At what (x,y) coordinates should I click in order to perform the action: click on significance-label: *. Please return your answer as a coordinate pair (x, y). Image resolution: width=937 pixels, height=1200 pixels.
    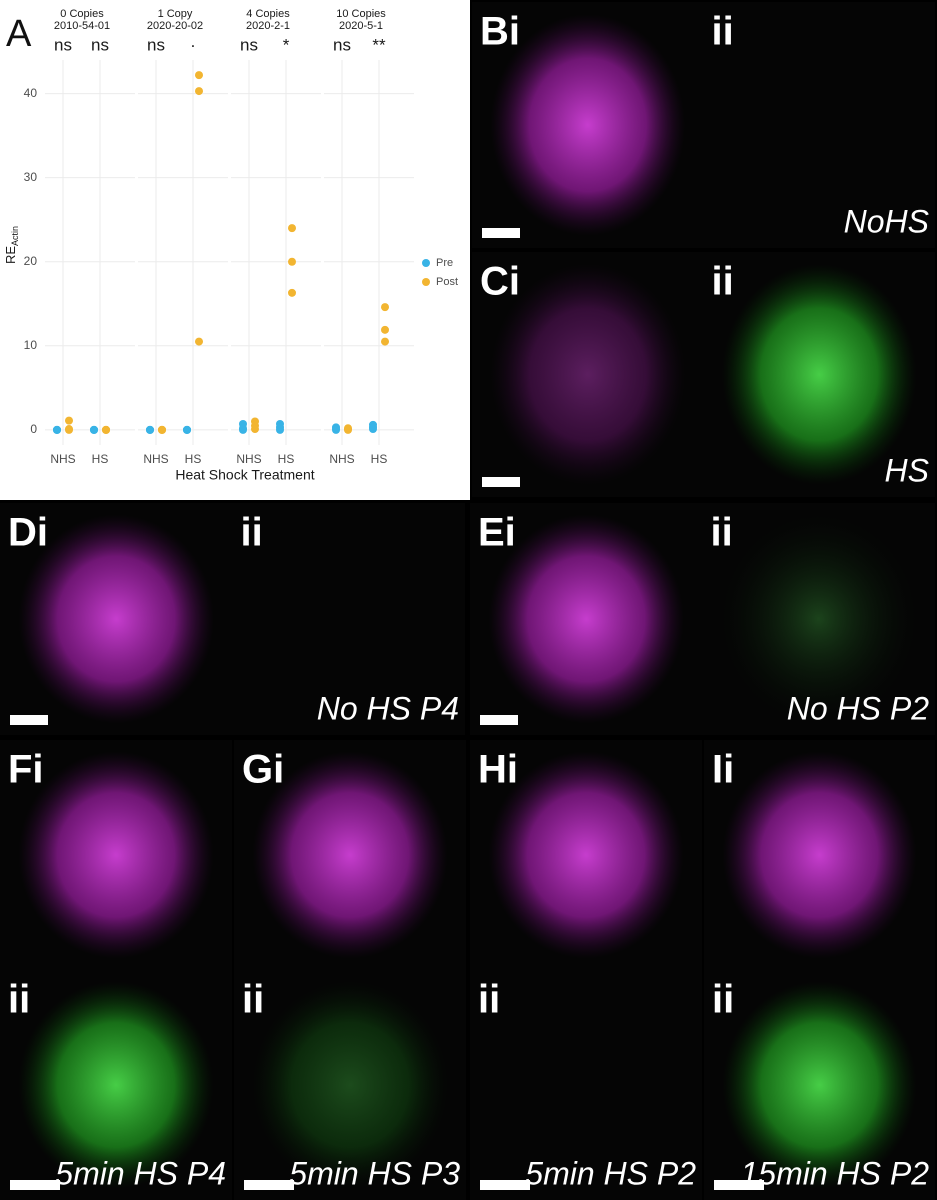
    Looking at the image, I should click on (286, 44).